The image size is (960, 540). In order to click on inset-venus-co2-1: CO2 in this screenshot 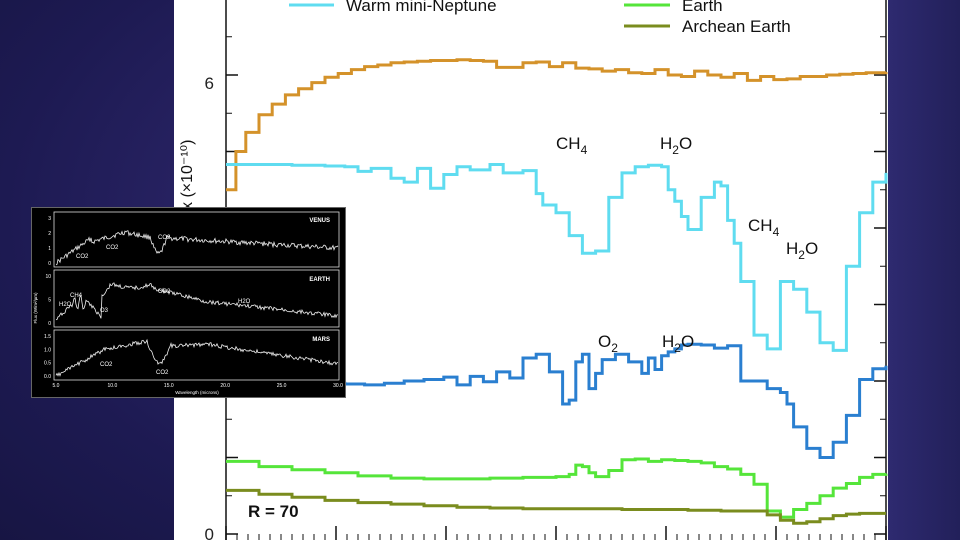, I will do `click(82, 257)`.